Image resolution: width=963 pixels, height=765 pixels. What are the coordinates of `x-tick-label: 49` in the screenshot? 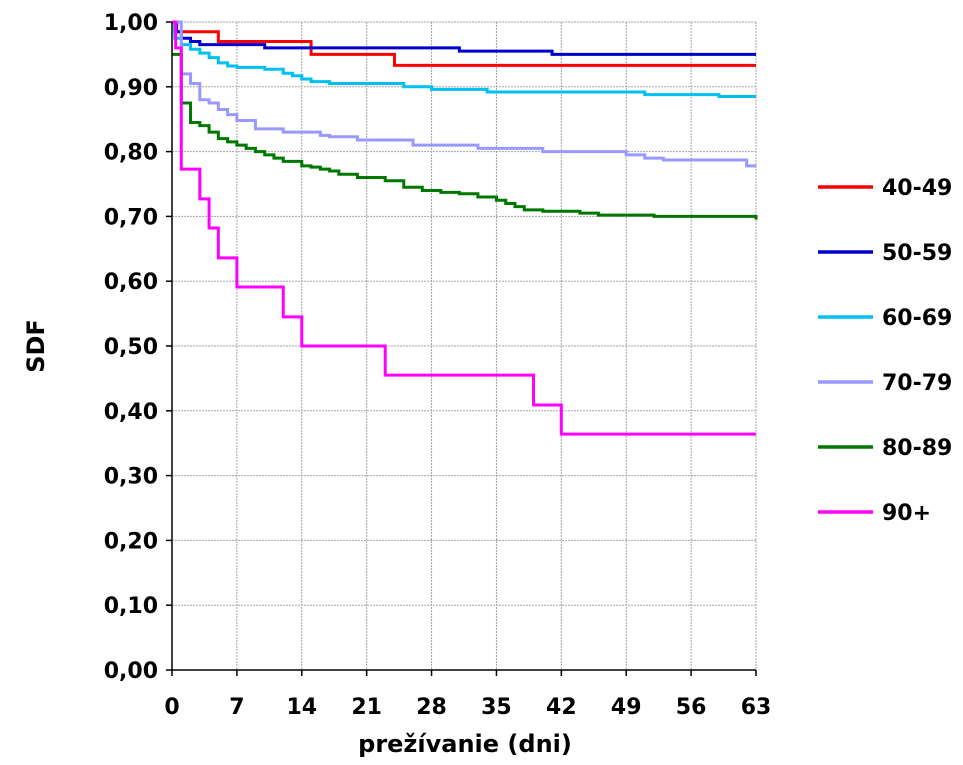 It's located at (626, 707).